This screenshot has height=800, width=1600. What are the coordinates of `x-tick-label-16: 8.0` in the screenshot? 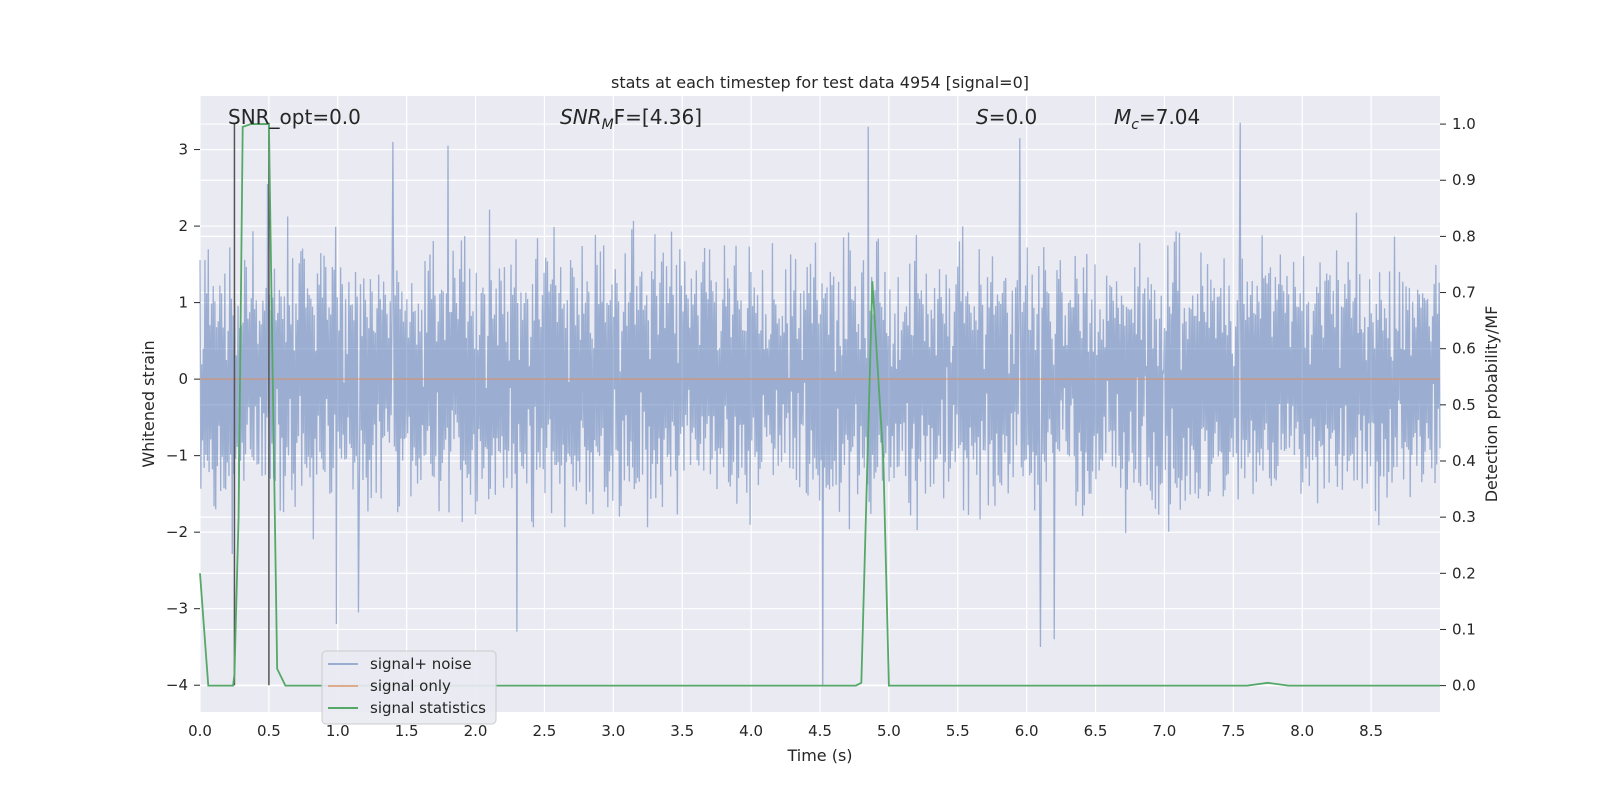 It's located at (1302, 731).